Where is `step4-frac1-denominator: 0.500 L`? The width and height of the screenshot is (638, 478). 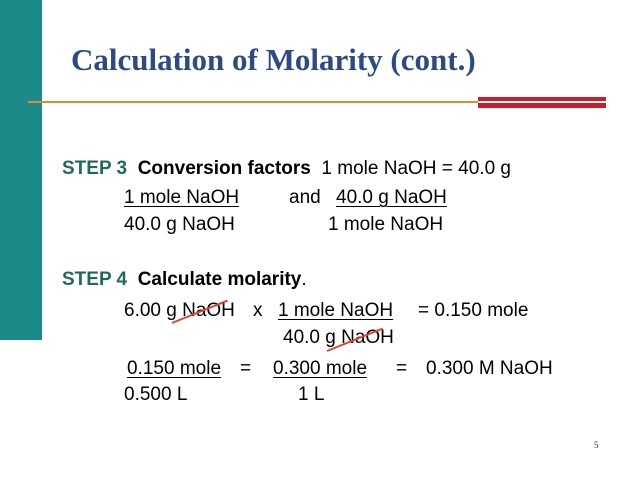 step4-frac1-denominator: 0.500 L is located at coordinates (156, 394).